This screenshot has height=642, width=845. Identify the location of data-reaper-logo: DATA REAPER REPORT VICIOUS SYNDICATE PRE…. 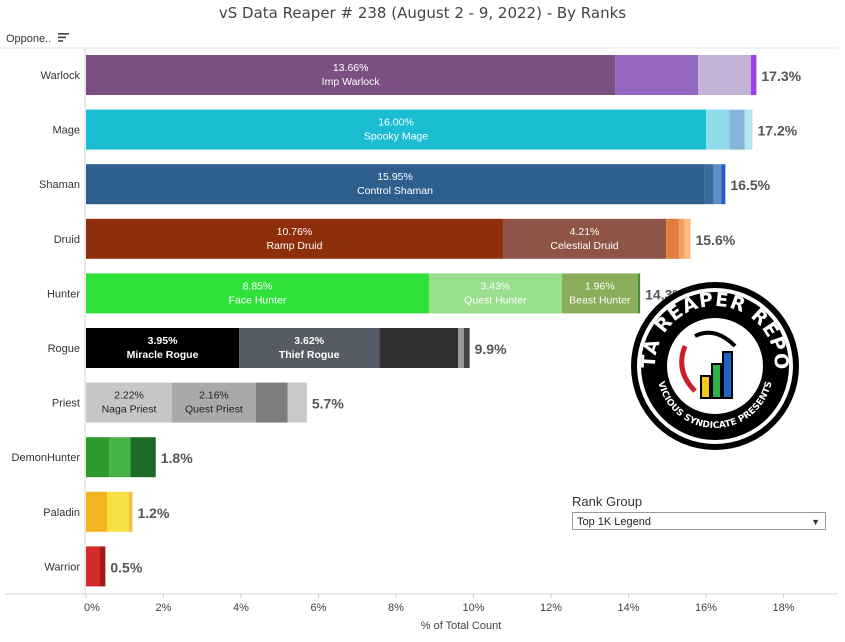
(715, 366).